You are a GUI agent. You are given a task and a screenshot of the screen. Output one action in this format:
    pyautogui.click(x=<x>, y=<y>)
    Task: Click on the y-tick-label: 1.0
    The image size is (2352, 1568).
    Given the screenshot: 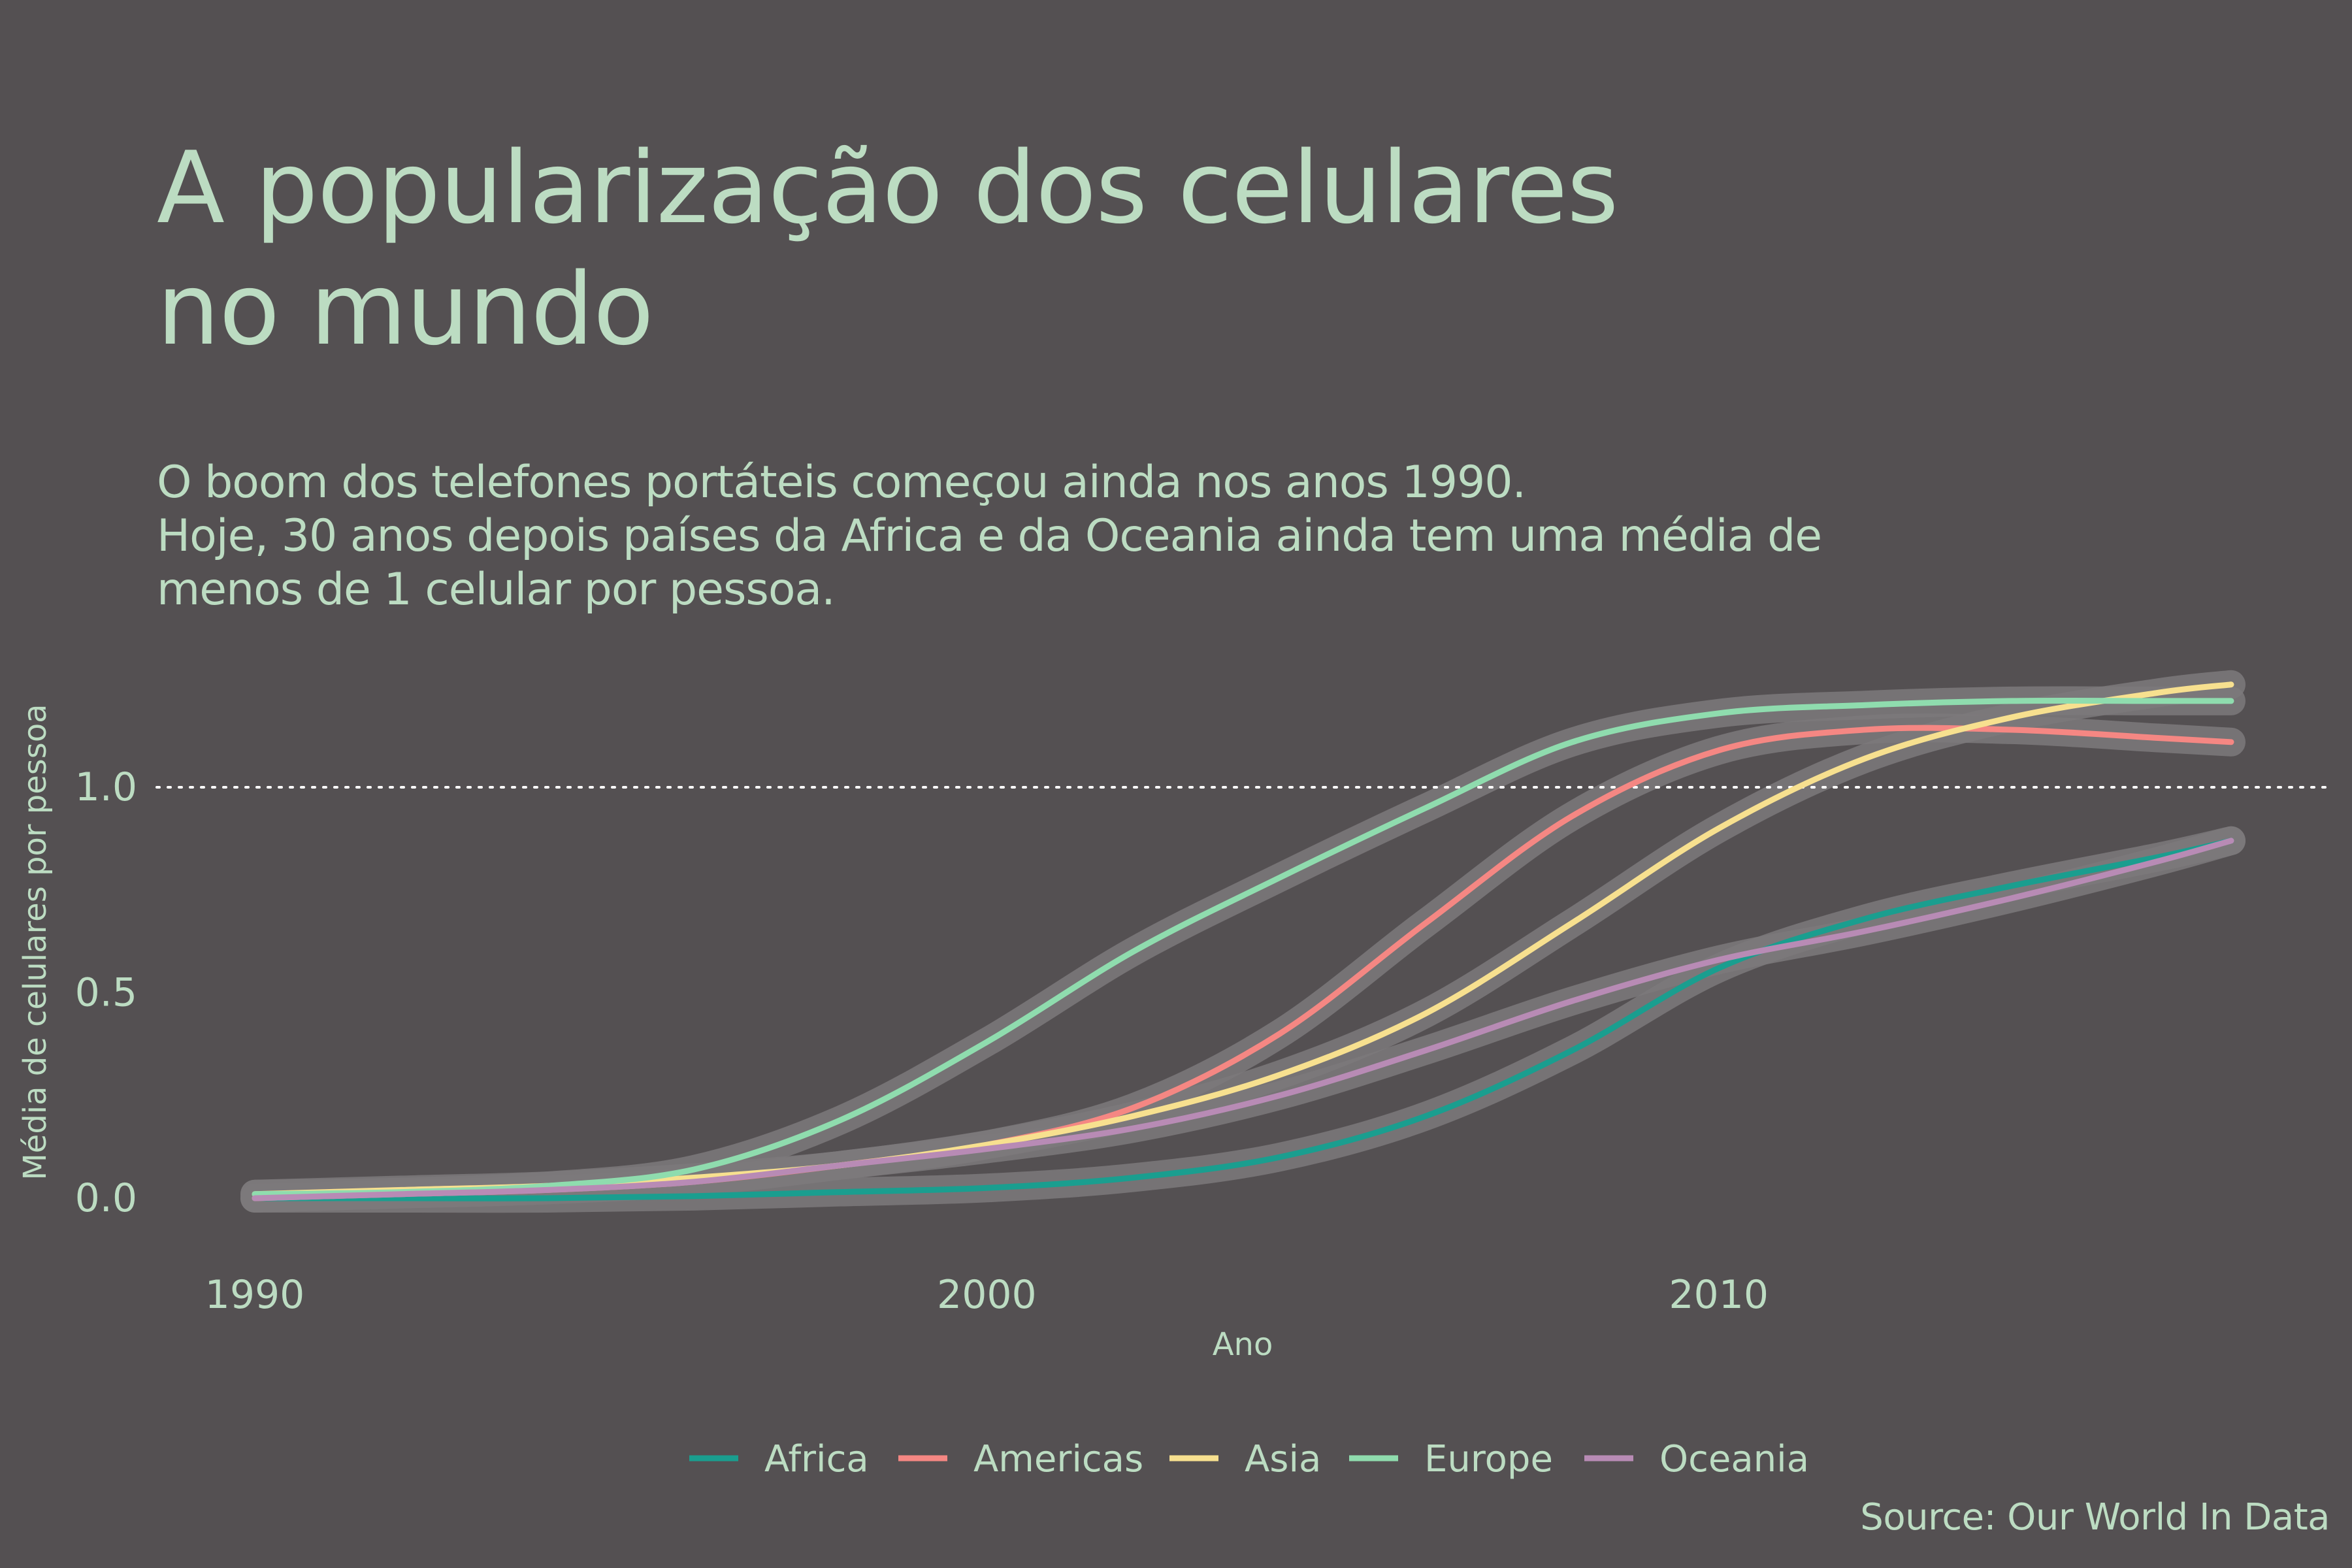 What is the action you would take?
    pyautogui.click(x=106, y=787)
    